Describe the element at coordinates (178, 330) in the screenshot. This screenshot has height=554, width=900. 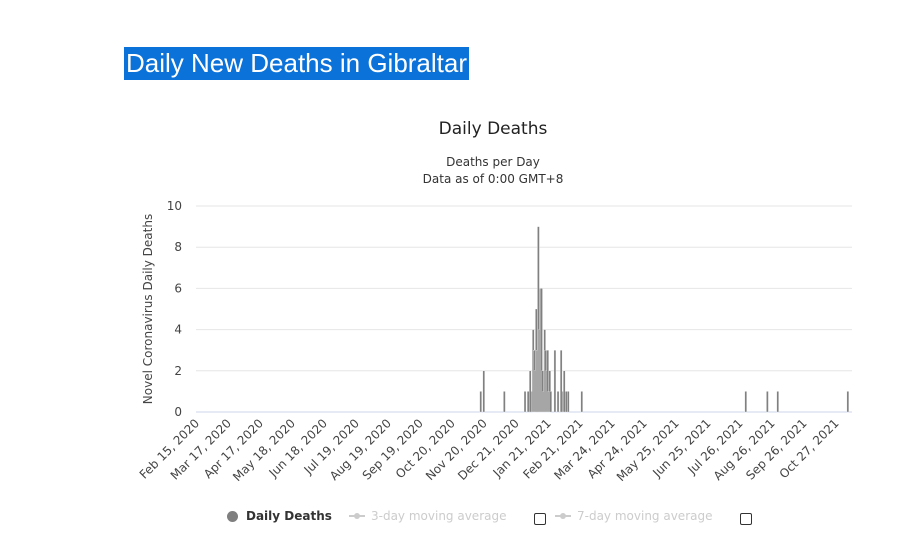
I see `y-tick-label: 4` at that location.